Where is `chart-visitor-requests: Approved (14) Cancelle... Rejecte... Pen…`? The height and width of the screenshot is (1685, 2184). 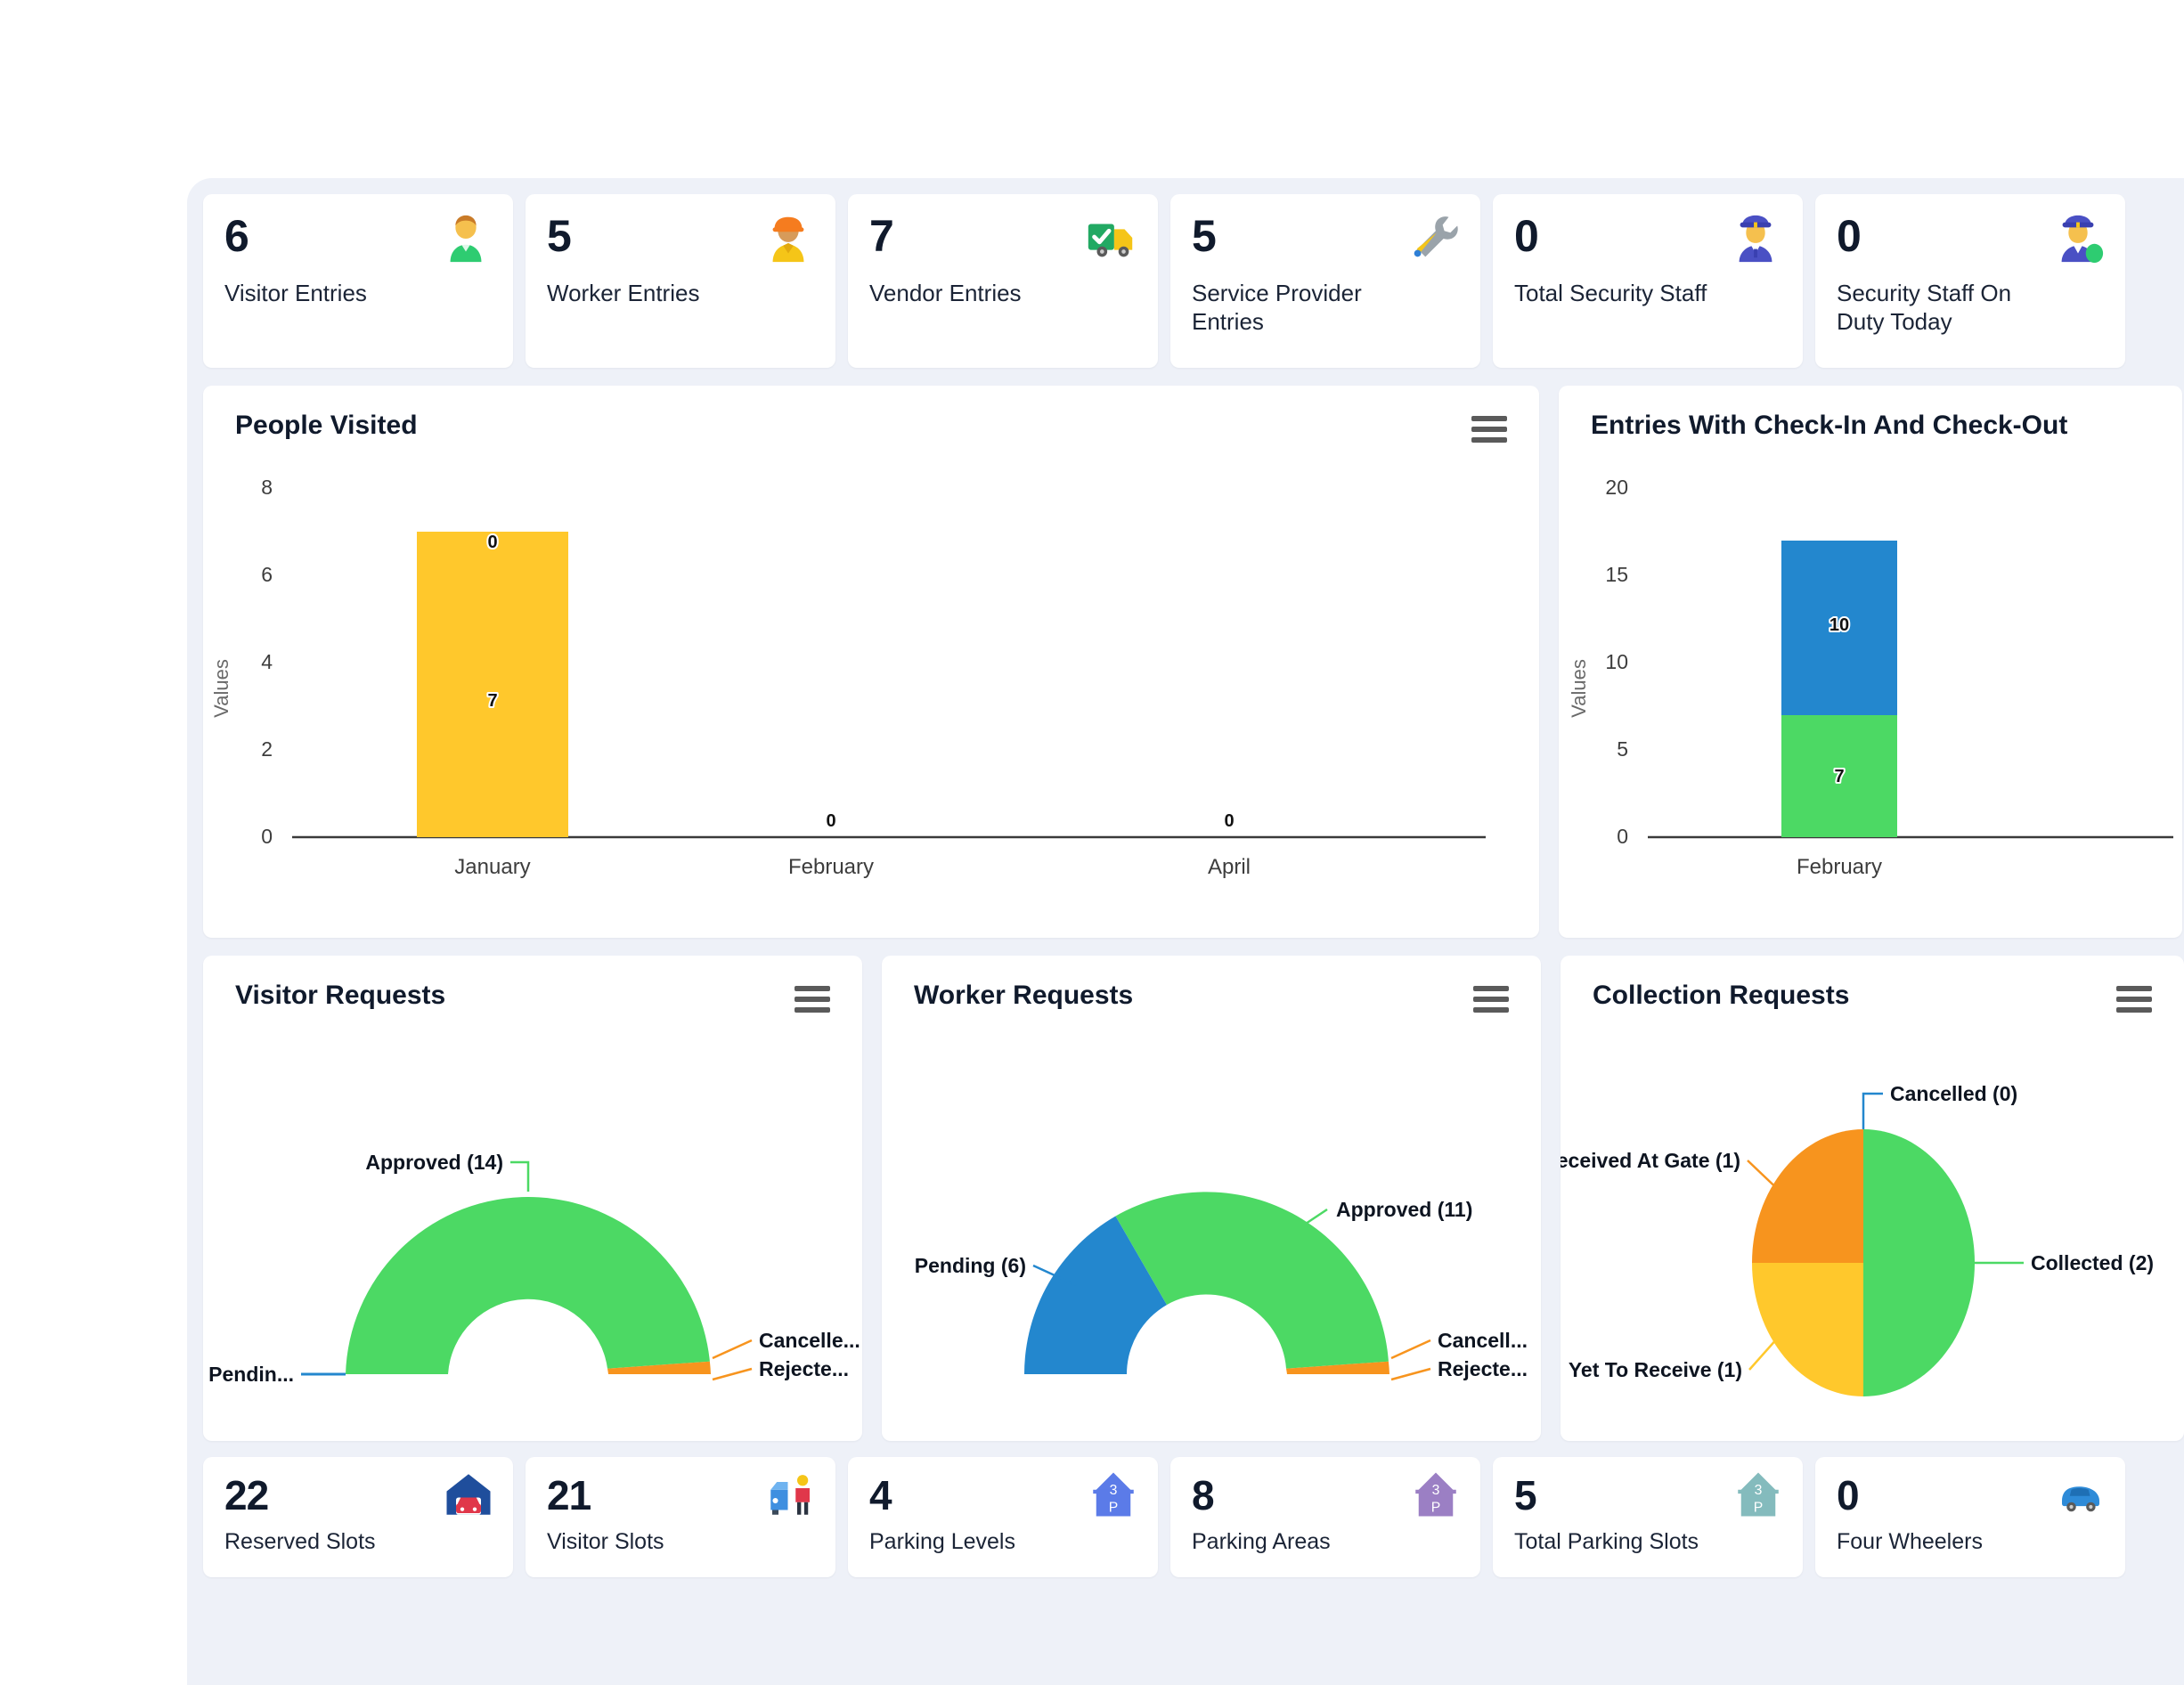 chart-visitor-requests: Approved (14) Cancelle... Rejecte... Pen… is located at coordinates (532, 1229).